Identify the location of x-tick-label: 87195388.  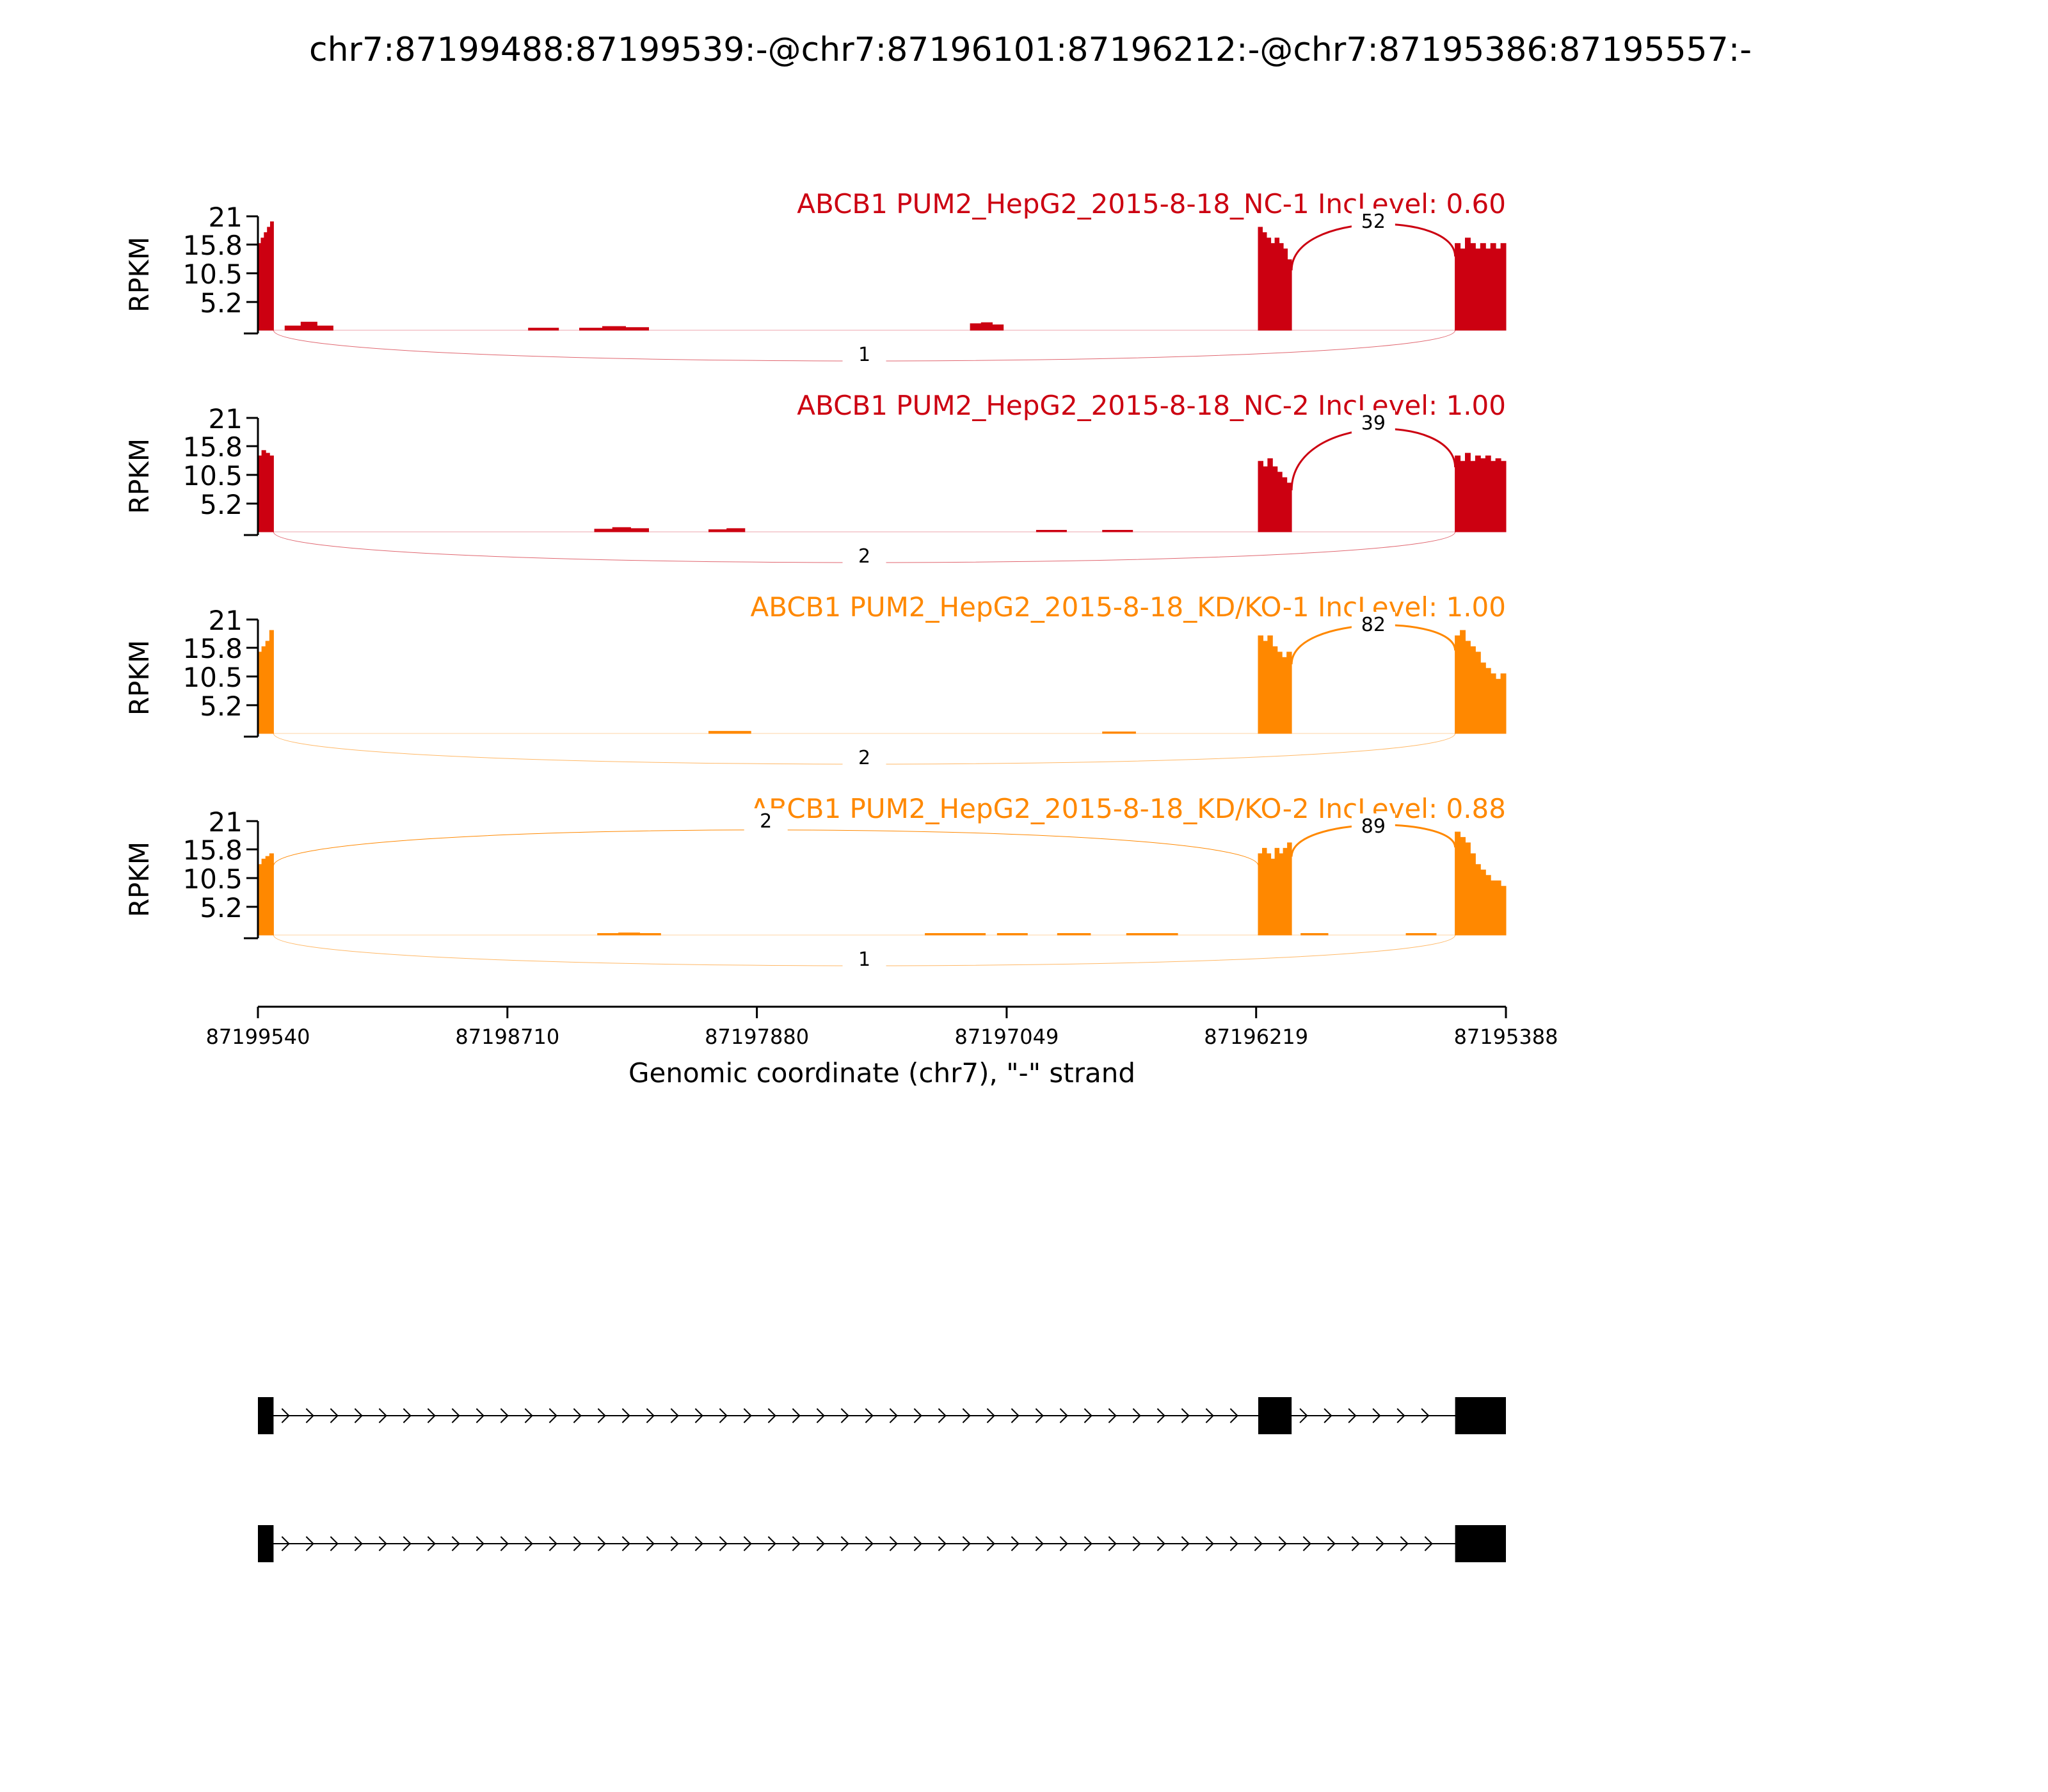
(1506, 1037).